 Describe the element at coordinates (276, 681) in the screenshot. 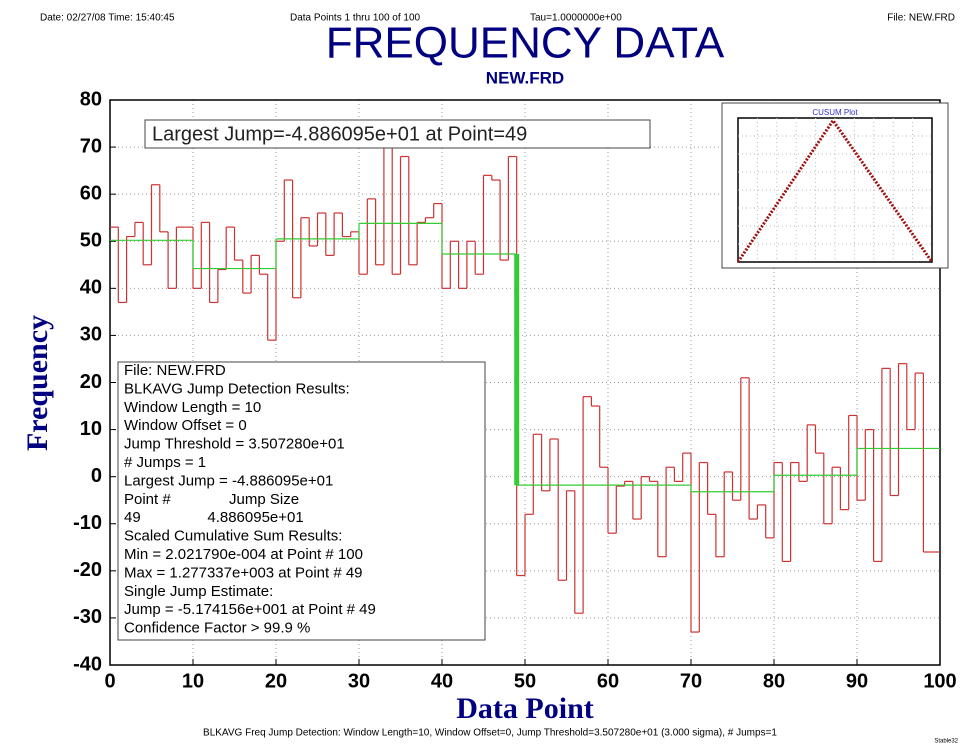

I see `x-tick-label: 20` at that location.